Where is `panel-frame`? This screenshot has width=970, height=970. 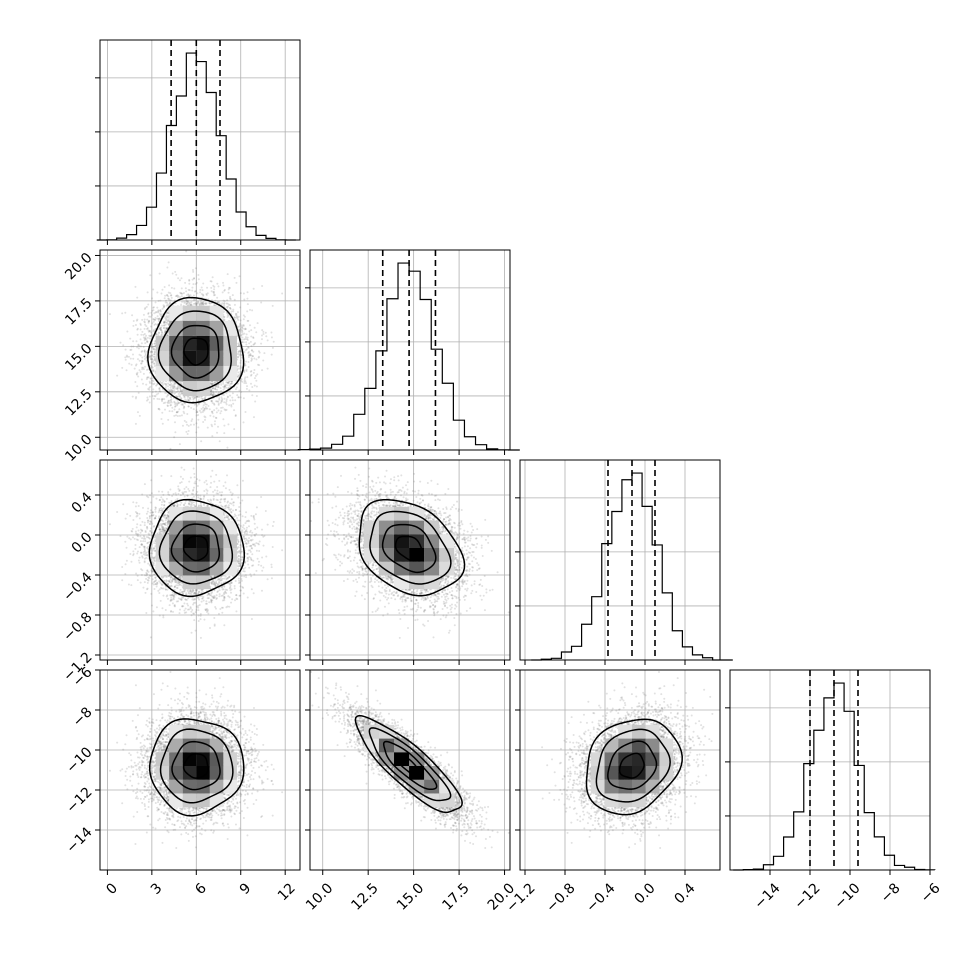 panel-frame is located at coordinates (200, 140).